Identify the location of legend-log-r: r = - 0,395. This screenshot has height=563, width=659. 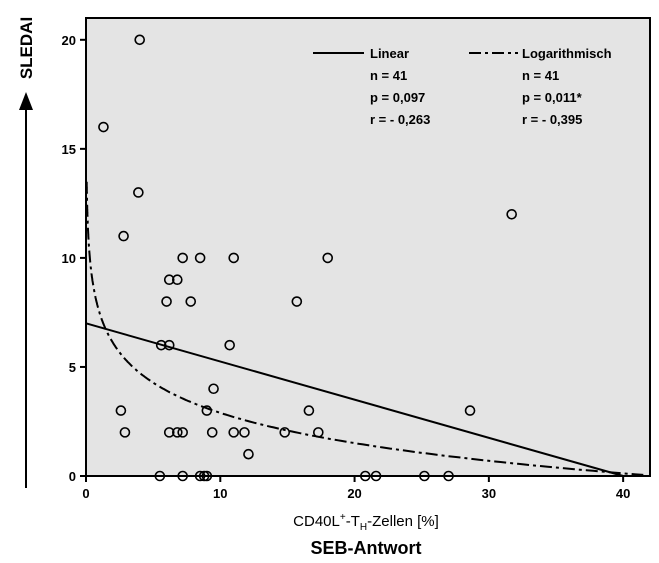
(552, 119).